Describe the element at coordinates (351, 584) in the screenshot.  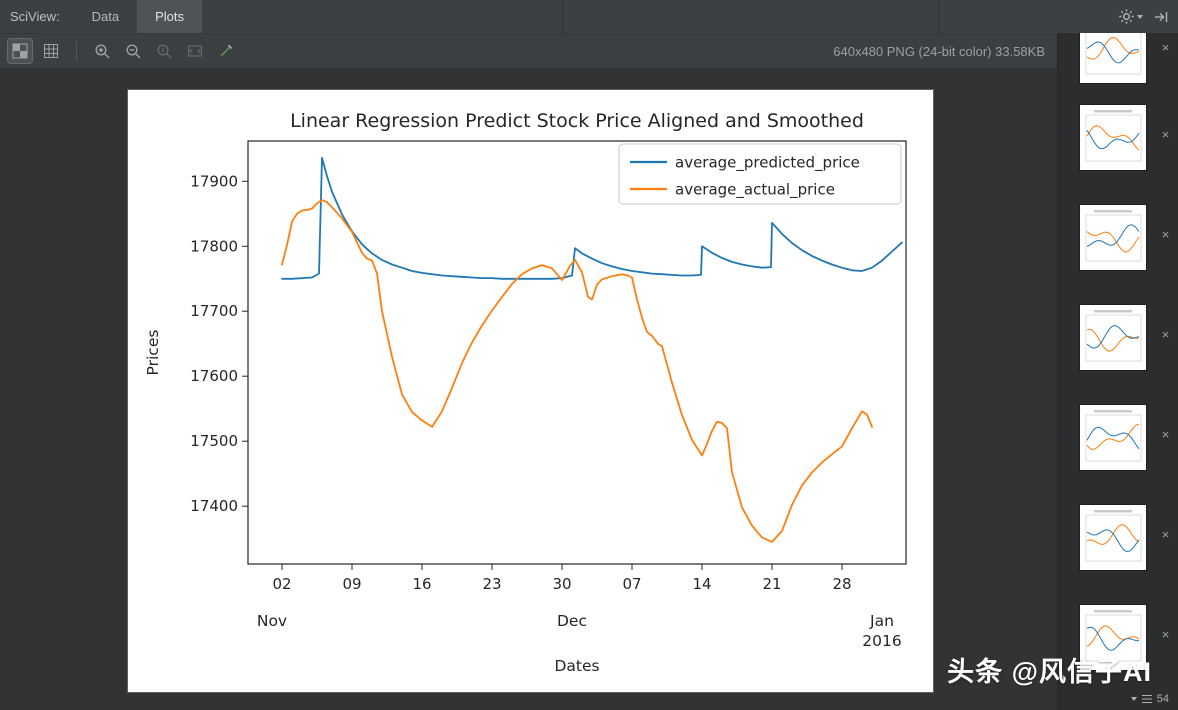
I see `svg-text: 09` at that location.